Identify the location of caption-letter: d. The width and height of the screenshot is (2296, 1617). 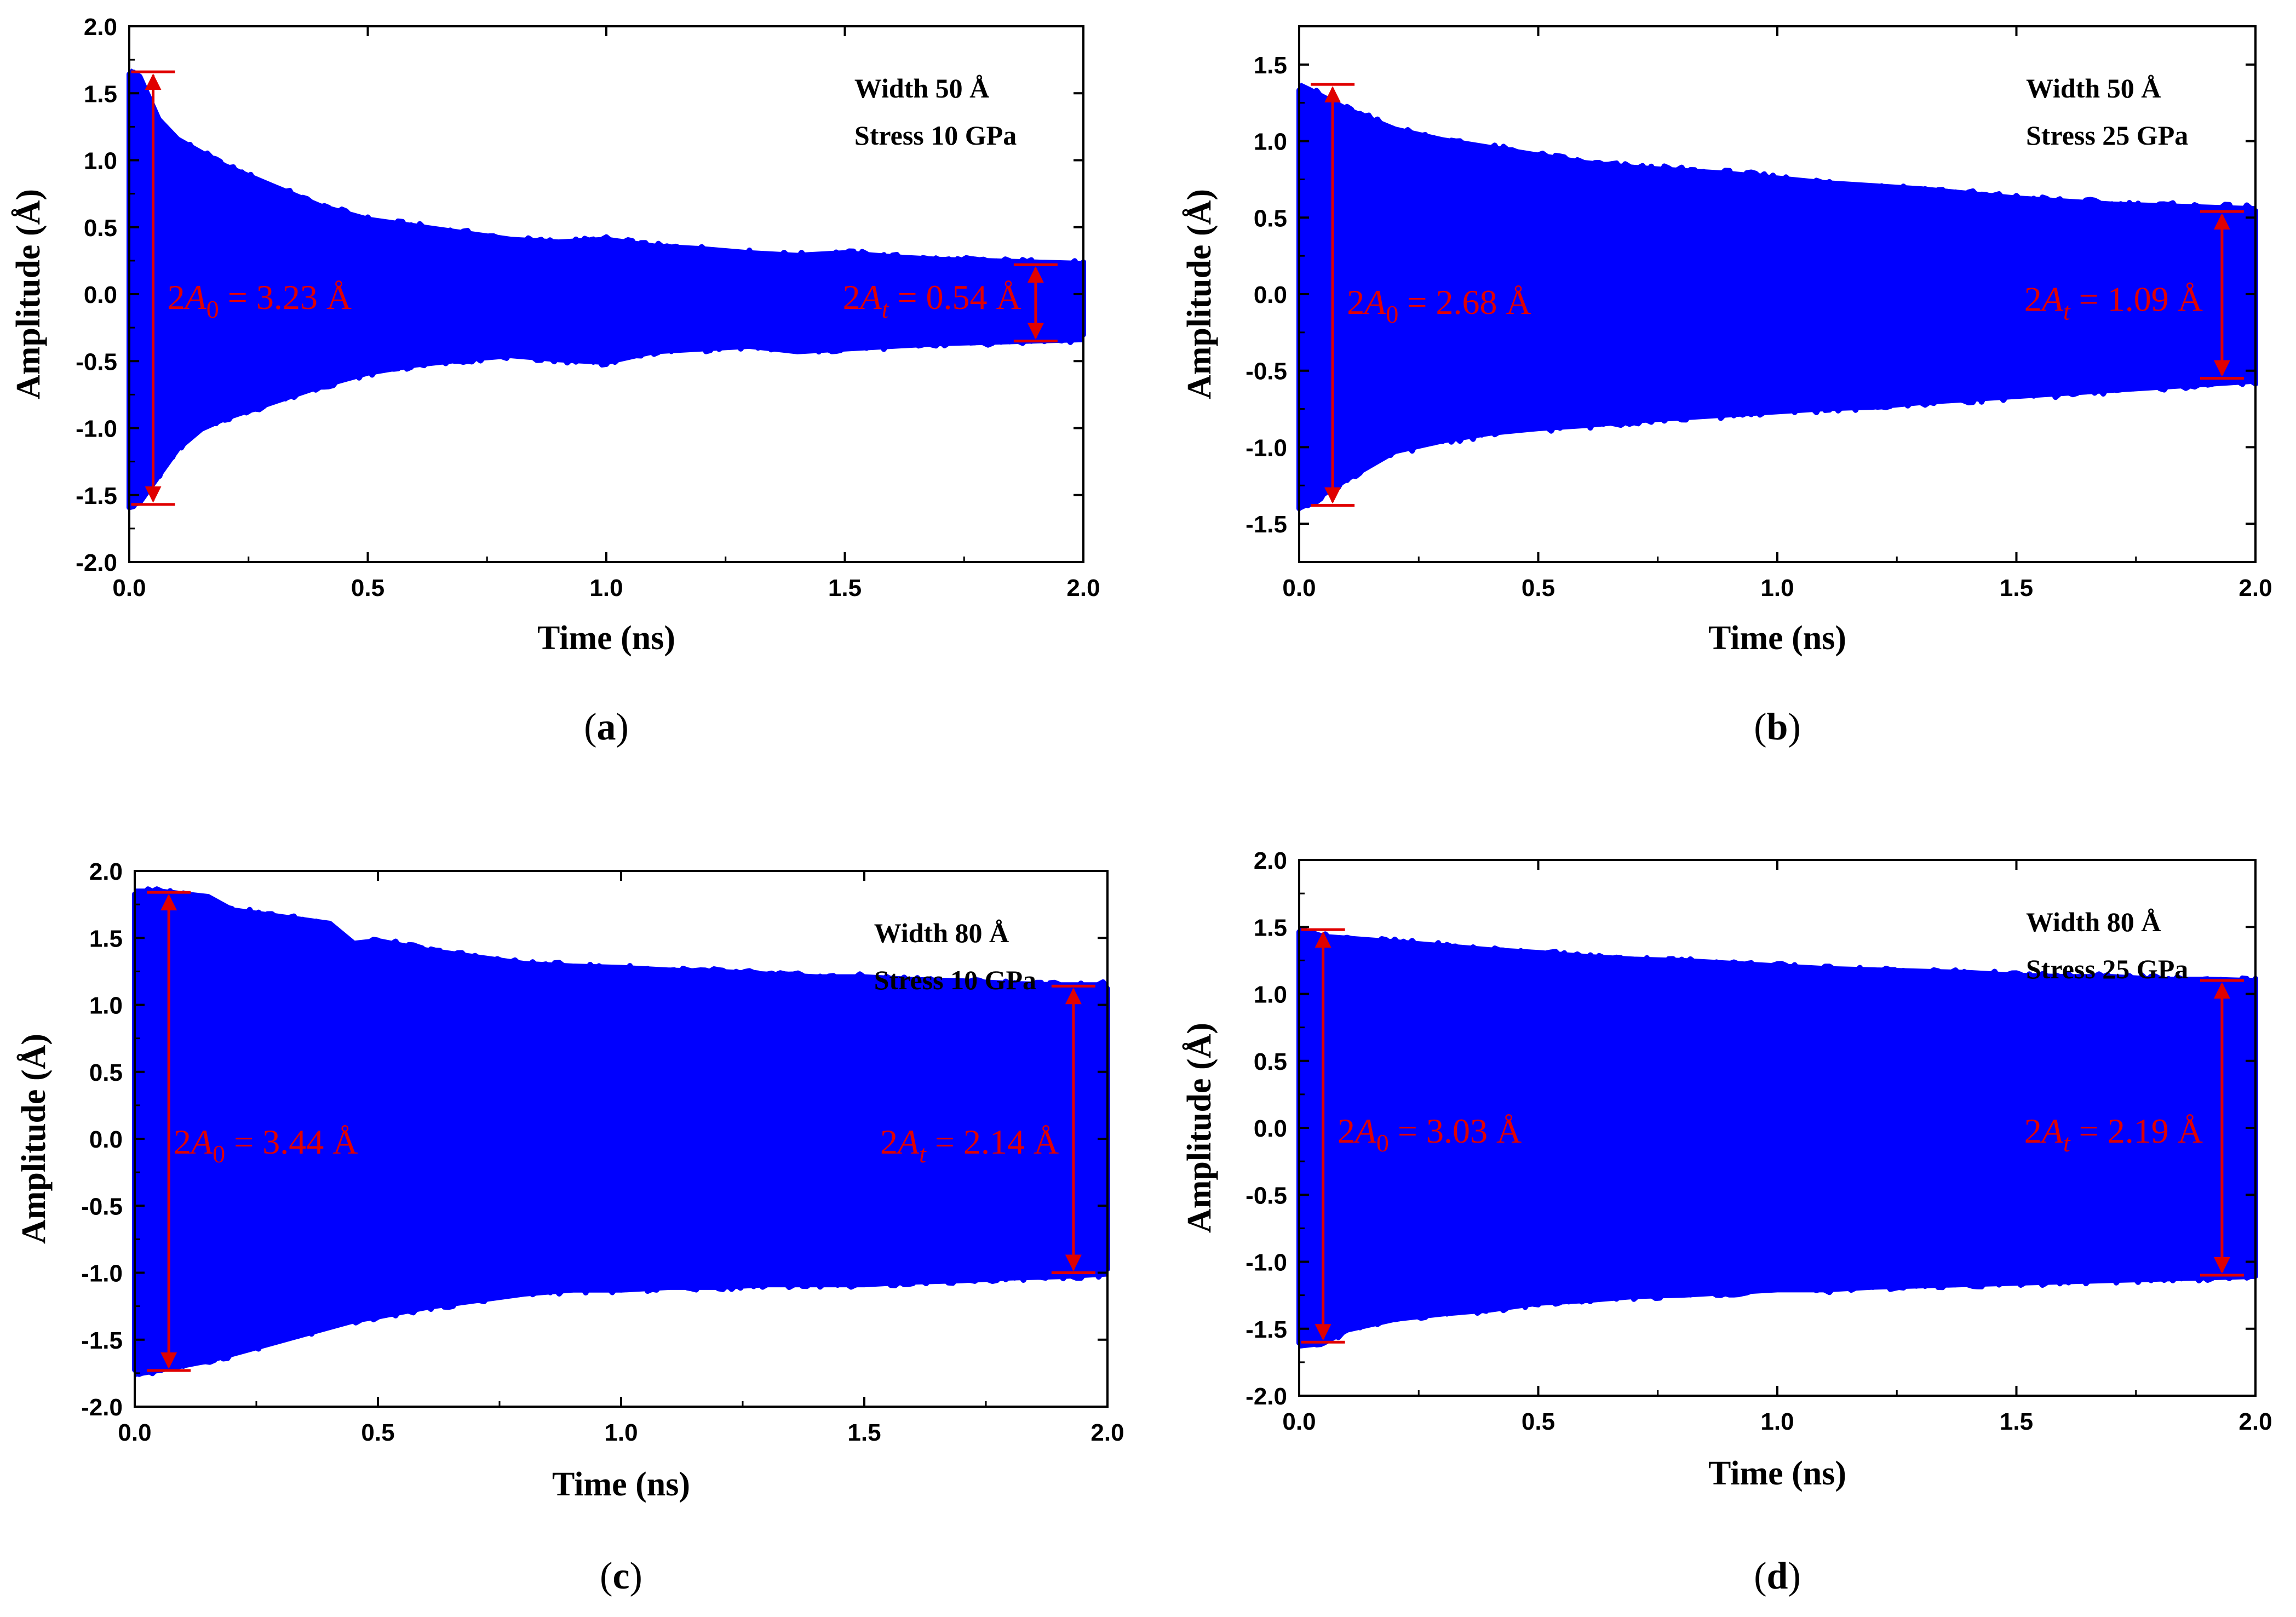
(1778, 1576).